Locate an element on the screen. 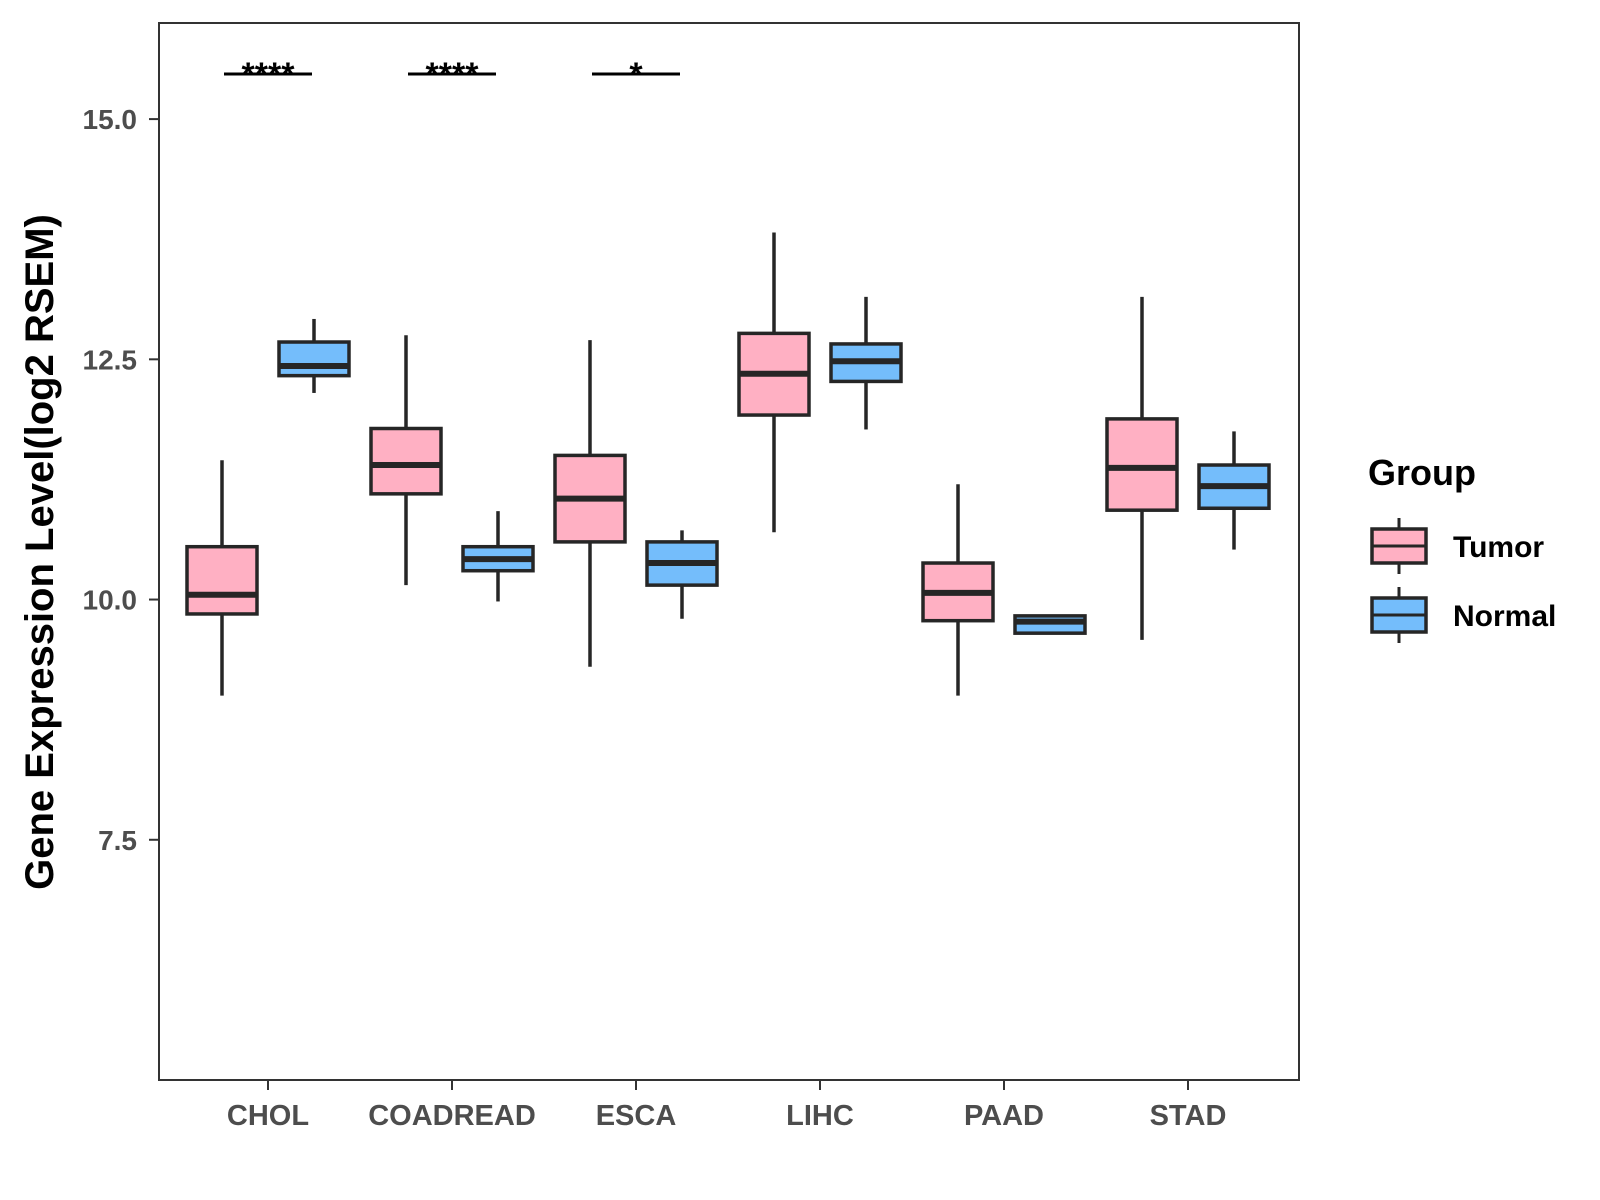 Image resolution: width=1600 pixels, height=1200 pixels. y-tick-label: 10.0 is located at coordinates (110, 600).